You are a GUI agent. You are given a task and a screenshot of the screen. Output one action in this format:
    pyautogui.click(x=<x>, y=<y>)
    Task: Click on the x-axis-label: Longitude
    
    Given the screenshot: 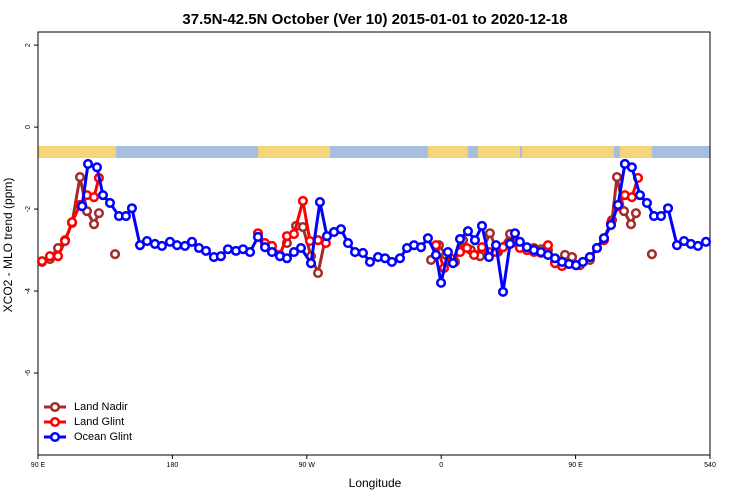 What is the action you would take?
    pyautogui.click(x=375, y=483)
    